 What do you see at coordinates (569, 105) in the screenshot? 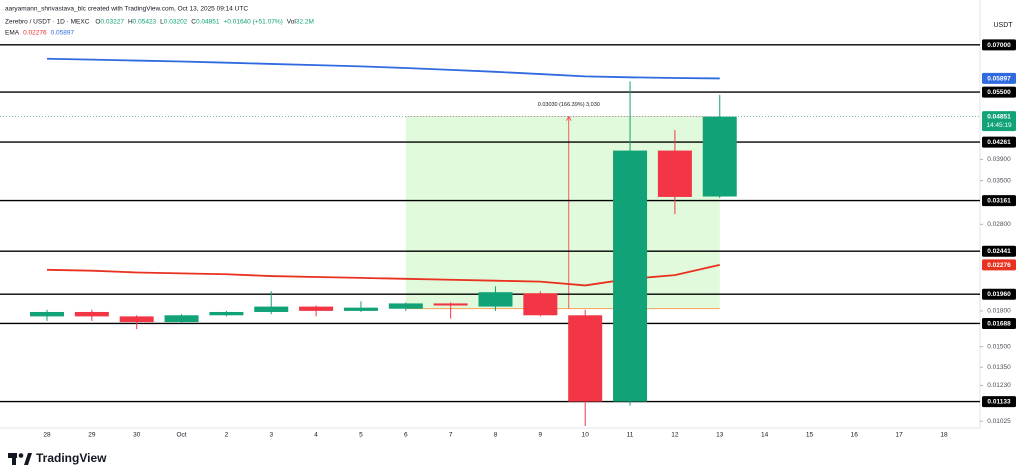
I see `measure-label: 0.03030 (166.39%) 3,030` at bounding box center [569, 105].